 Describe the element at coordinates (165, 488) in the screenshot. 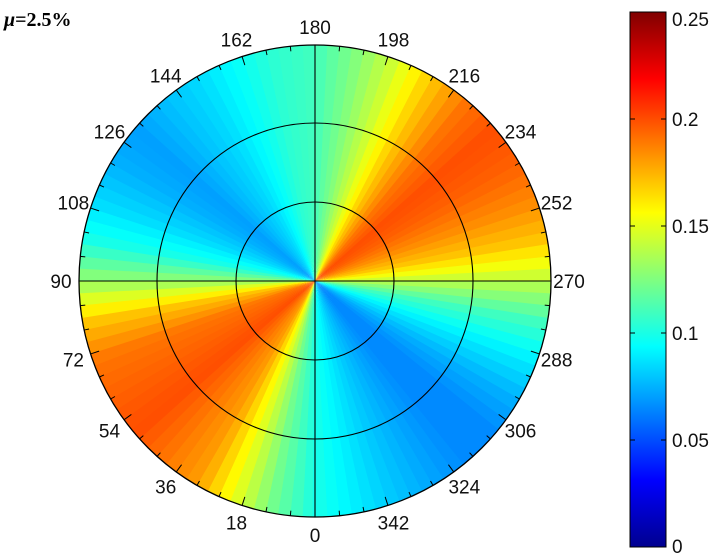

I see `angle-label: 36` at that location.